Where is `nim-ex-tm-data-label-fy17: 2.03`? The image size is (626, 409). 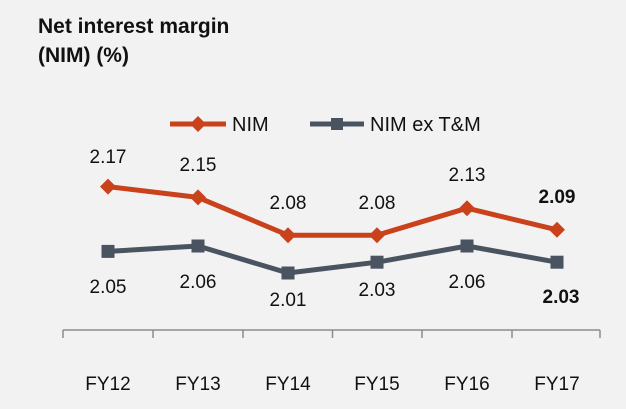 nim-ex-tm-data-label-fy17: 2.03 is located at coordinates (561, 297).